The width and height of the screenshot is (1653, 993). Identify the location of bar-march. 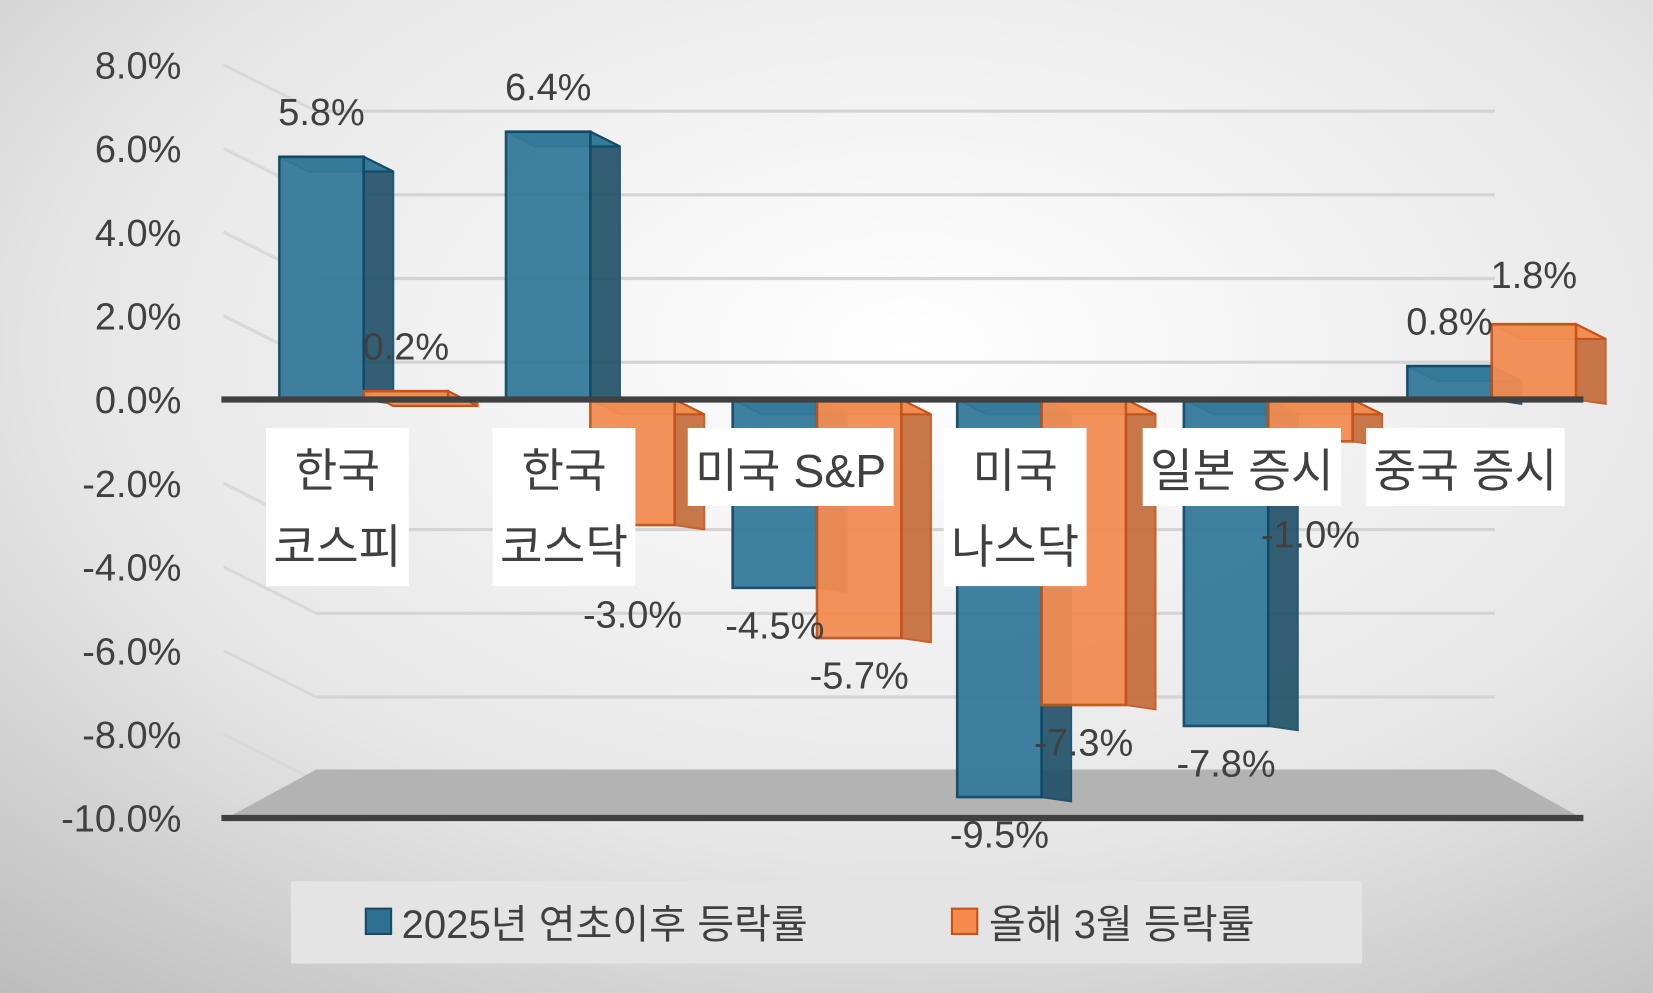
(1534, 361).